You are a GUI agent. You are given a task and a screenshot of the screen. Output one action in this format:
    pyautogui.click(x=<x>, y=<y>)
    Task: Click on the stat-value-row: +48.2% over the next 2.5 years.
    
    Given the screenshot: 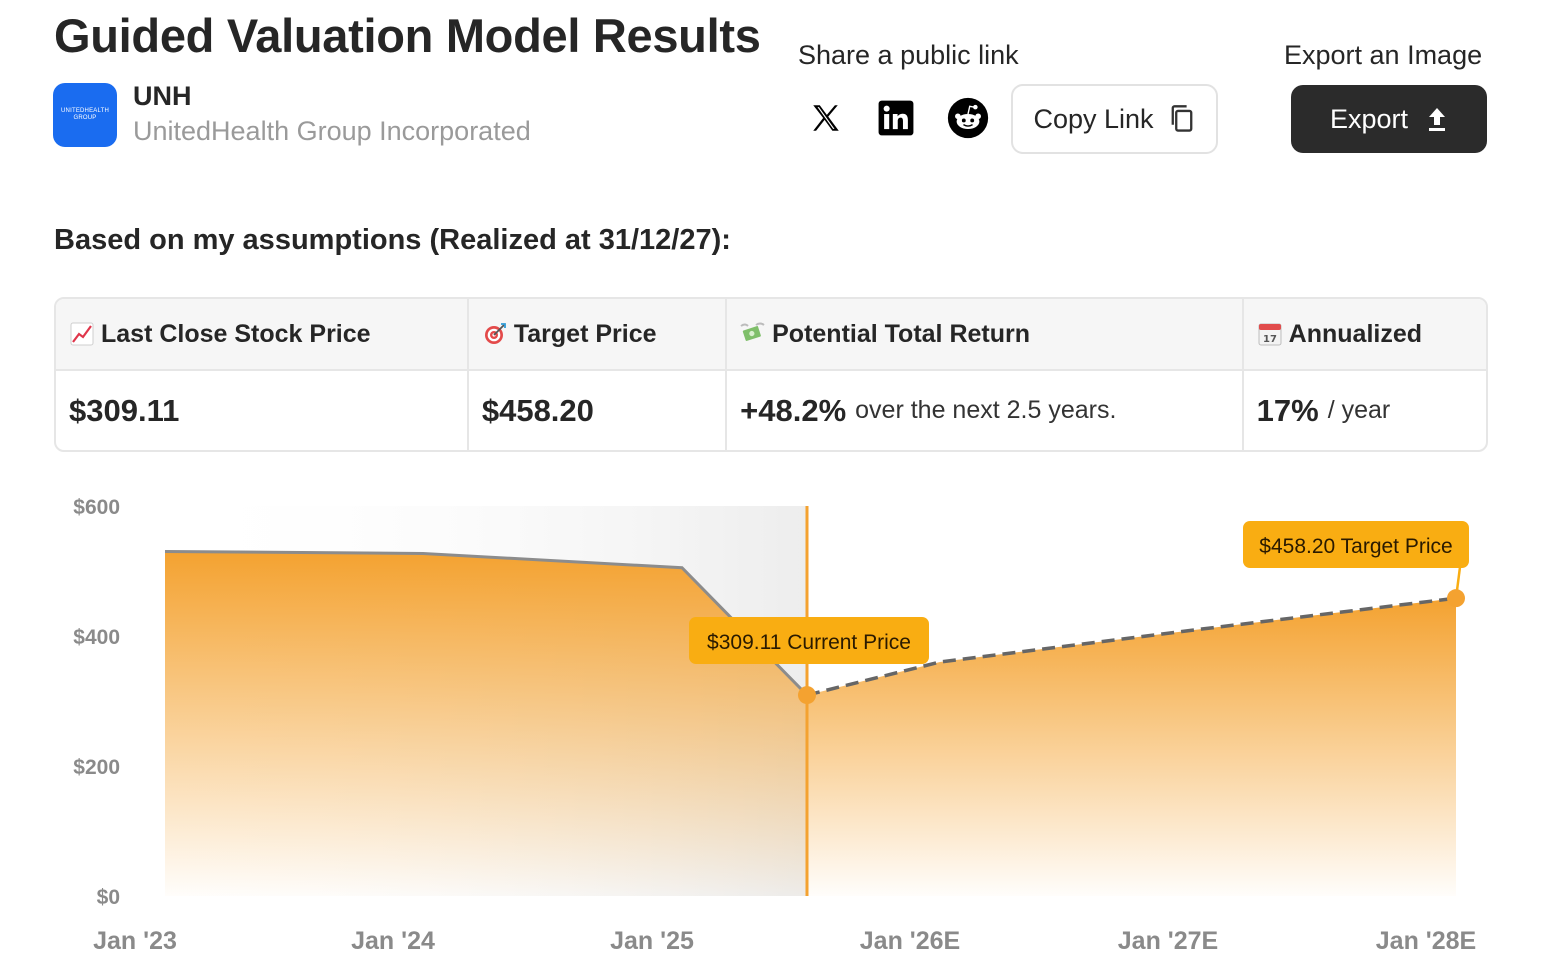 What is the action you would take?
    pyautogui.click(x=984, y=410)
    